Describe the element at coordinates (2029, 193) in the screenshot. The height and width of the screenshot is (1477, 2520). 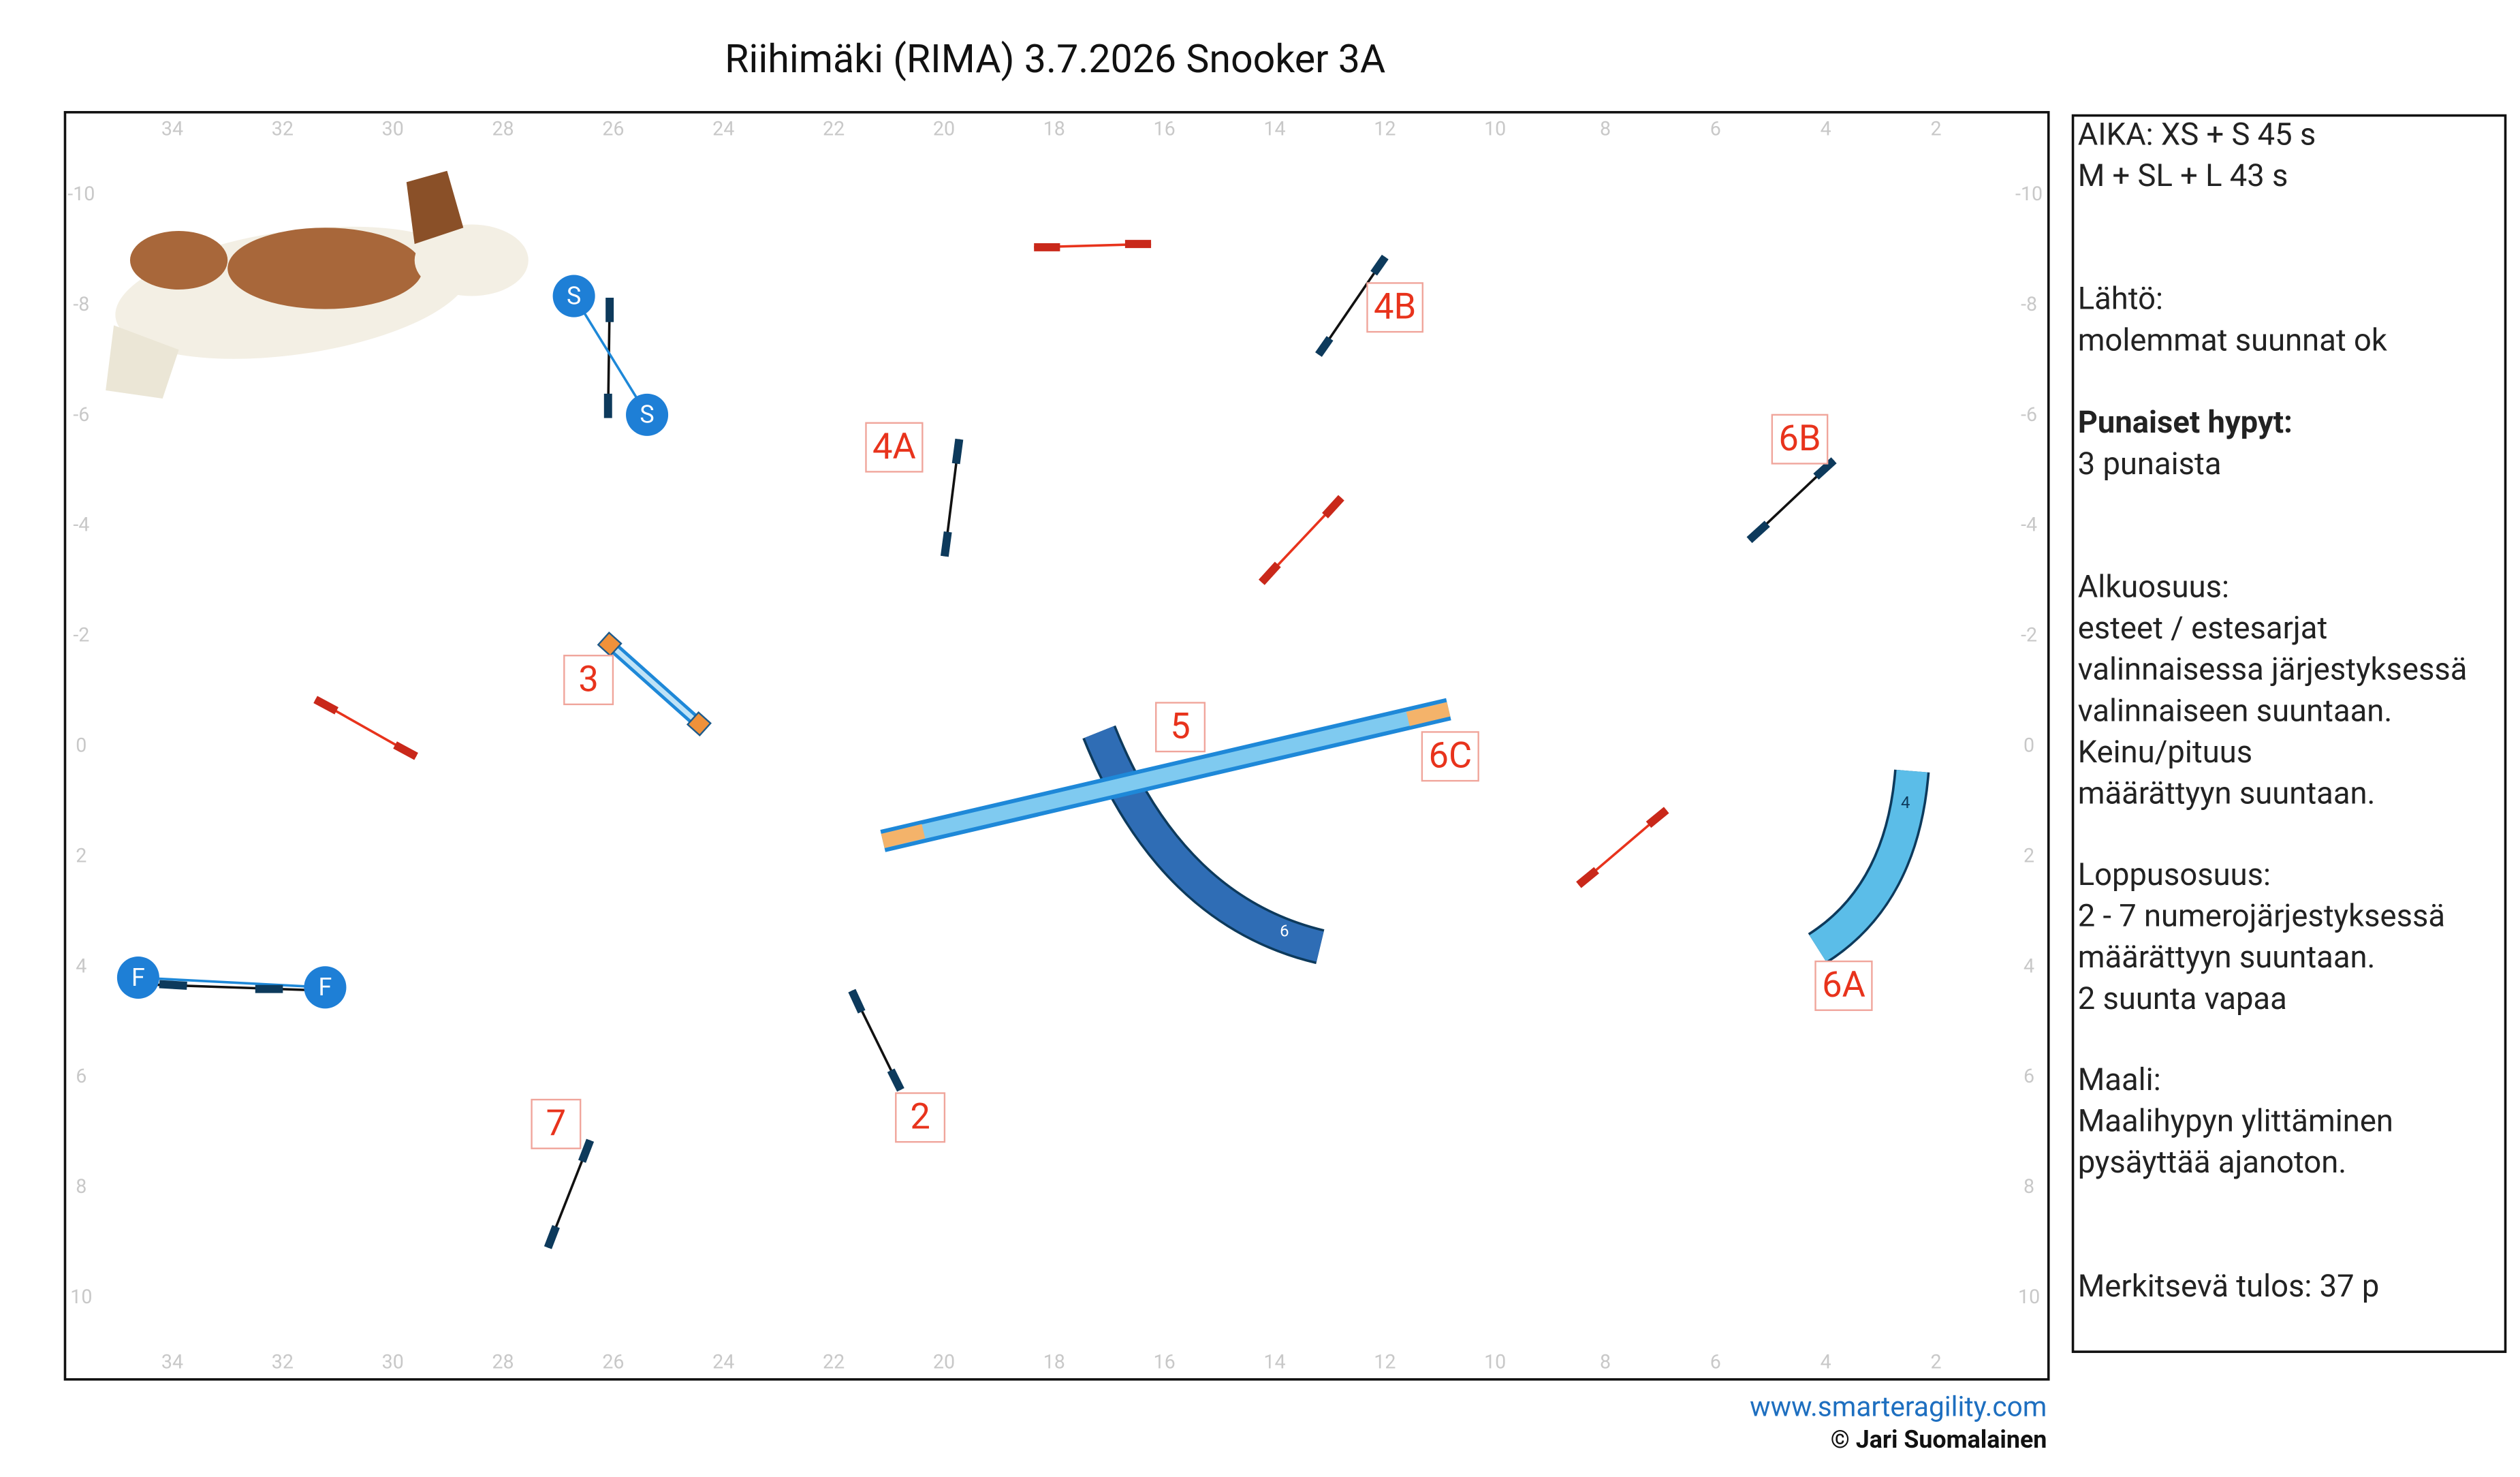
I see `ruler-y-right: -10` at that location.